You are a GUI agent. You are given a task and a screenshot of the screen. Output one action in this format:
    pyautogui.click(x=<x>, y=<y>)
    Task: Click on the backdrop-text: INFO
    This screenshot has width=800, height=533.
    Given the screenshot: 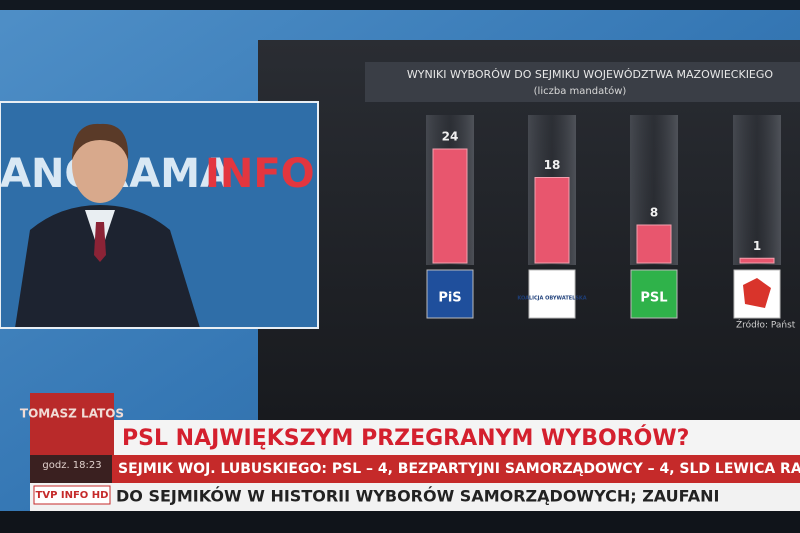 What is the action you would take?
    pyautogui.click(x=260, y=174)
    